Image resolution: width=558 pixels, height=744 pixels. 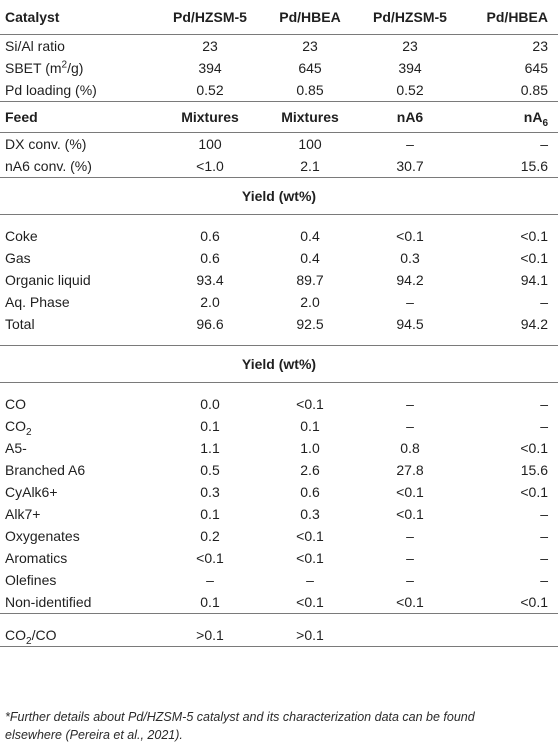 I want to click on cell: 27.8, so click(x=410, y=470).